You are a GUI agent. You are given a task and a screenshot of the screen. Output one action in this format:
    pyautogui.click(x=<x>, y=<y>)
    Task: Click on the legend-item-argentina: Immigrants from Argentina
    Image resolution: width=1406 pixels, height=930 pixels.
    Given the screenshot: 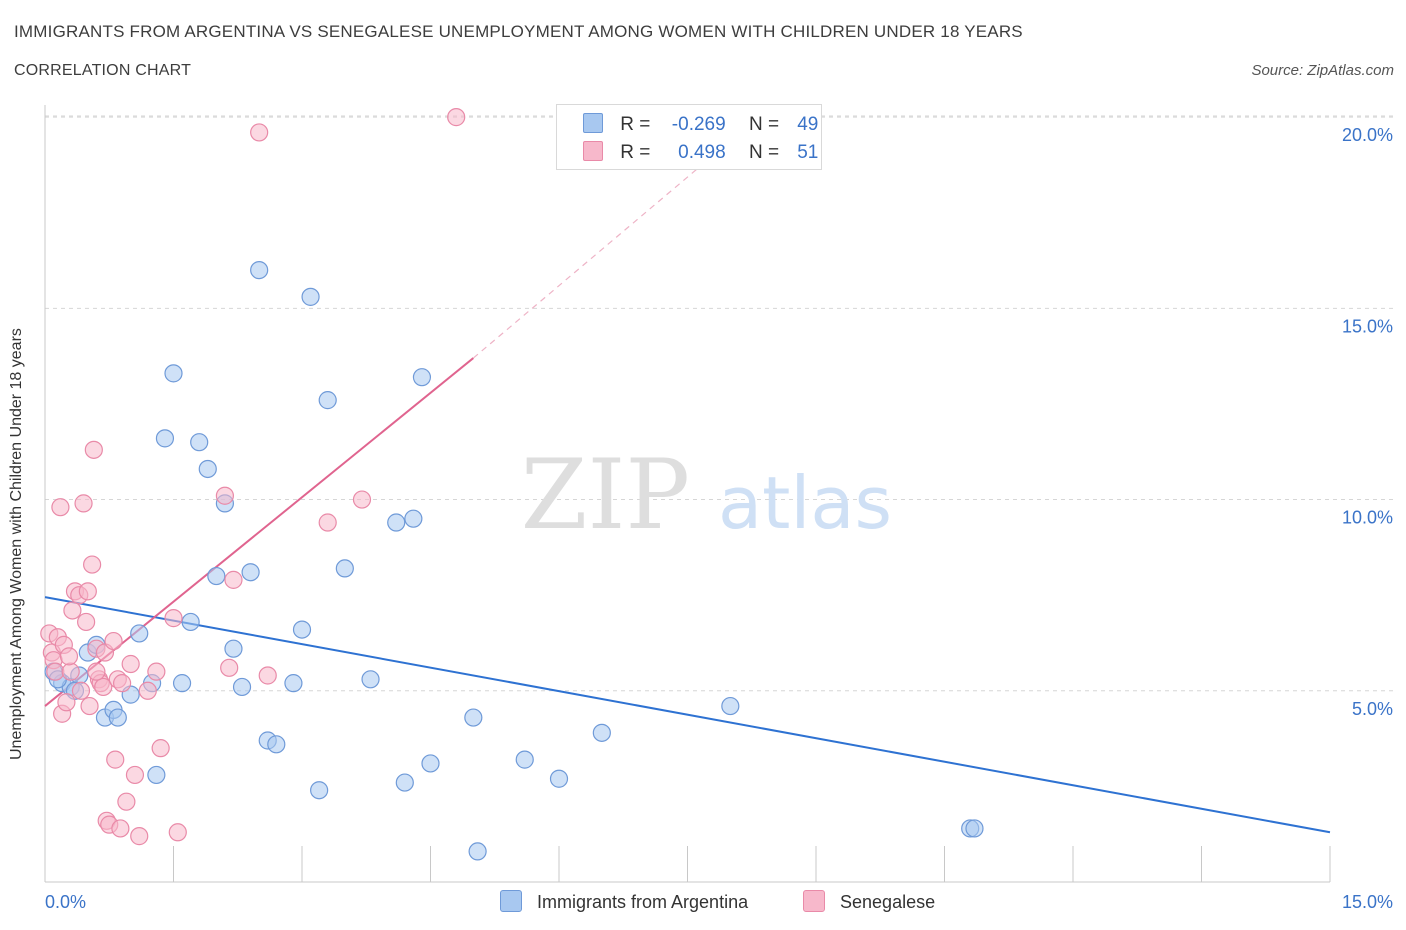 What is the action you would take?
    pyautogui.click(x=624, y=901)
    